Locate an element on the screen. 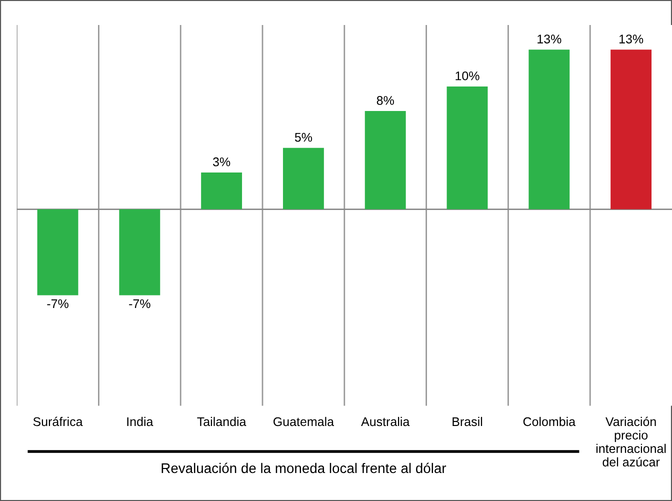 The image size is (672, 501). x-tick-label: Guatemala is located at coordinates (304, 421).